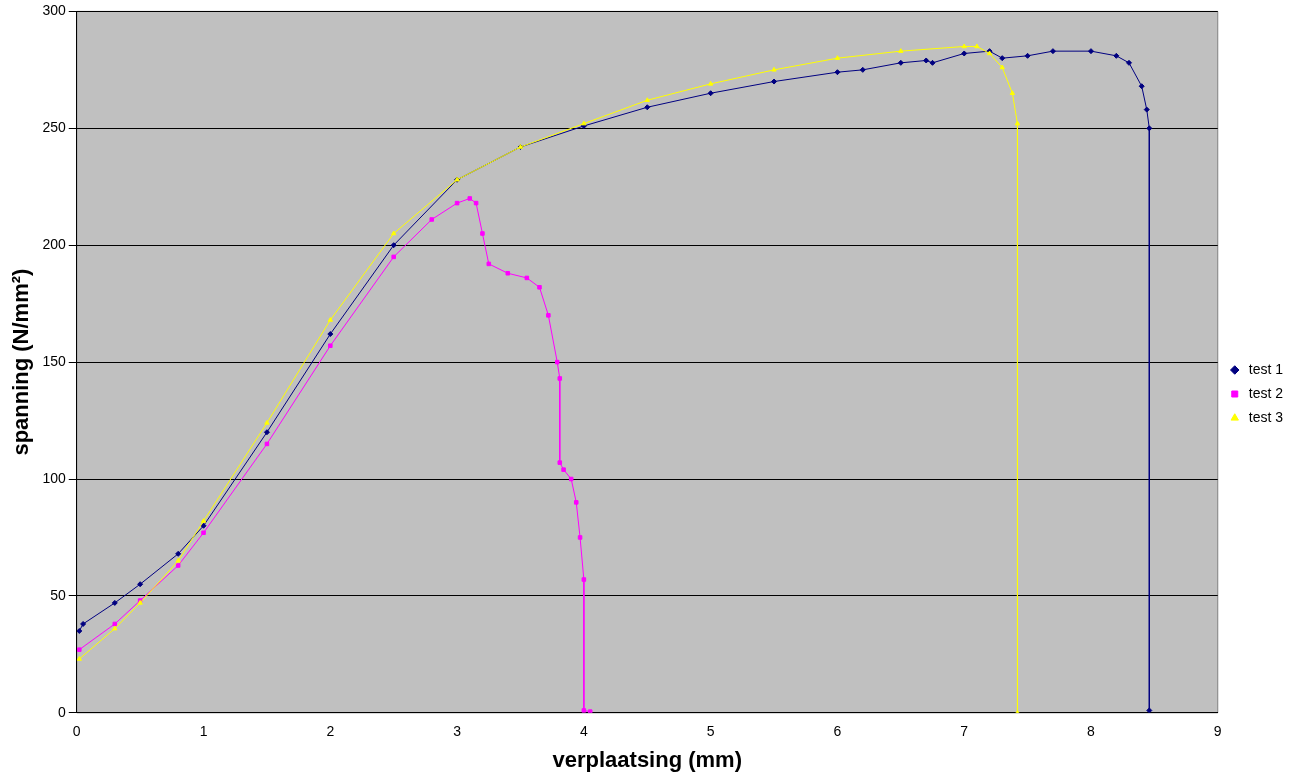 This screenshot has height=783, width=1301. What do you see at coordinates (1091, 731) in the screenshot?
I see `x-tick-label: 8` at bounding box center [1091, 731].